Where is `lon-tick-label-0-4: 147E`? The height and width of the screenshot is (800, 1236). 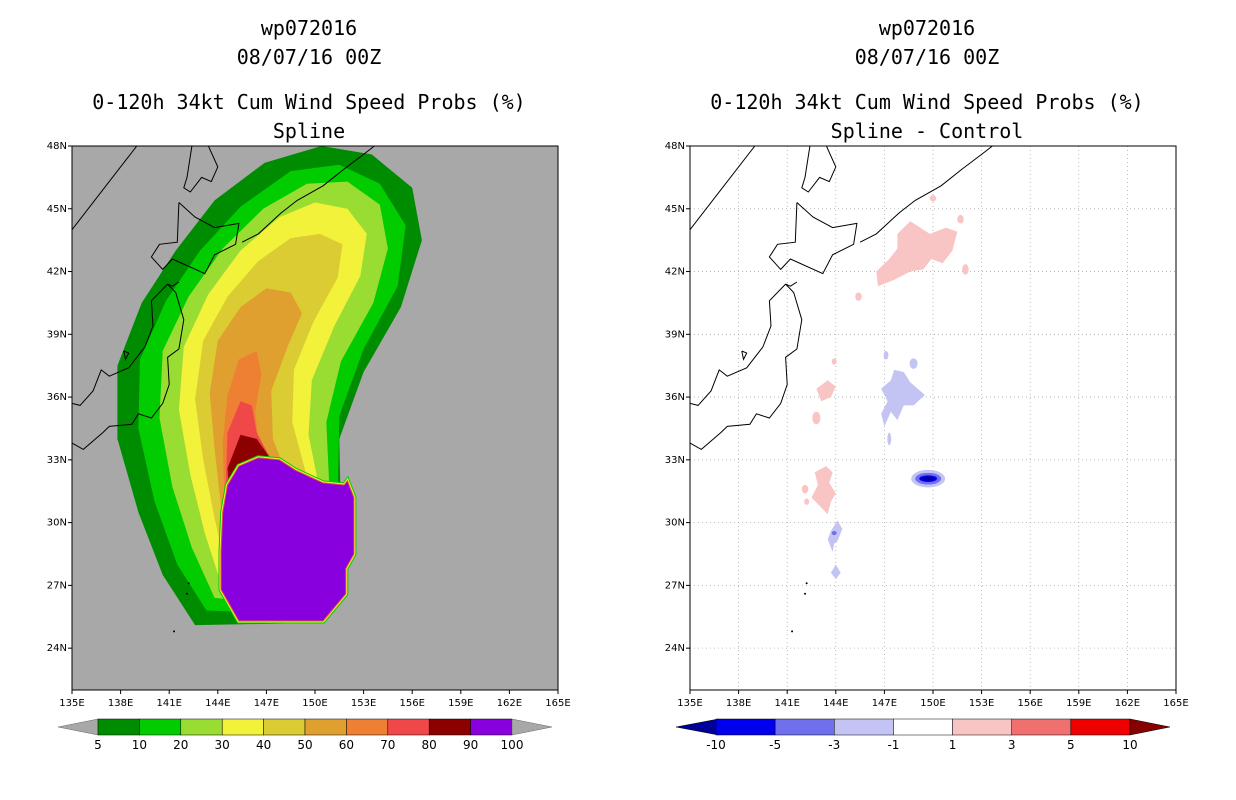
lon-tick-label-0-4: 147E is located at coordinates (266, 703).